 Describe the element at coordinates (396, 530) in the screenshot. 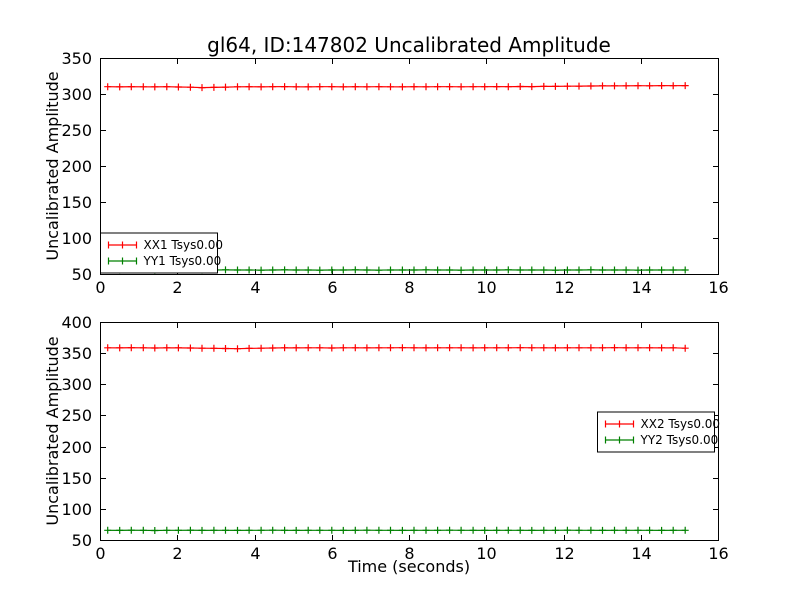

I see `series-markers-yy2` at that location.